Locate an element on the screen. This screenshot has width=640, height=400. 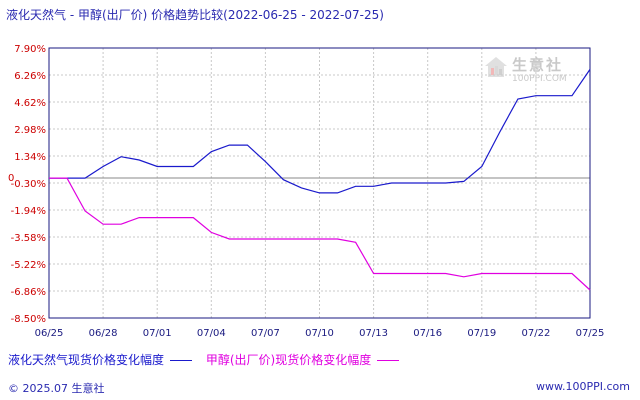
legend-swatch-methanol is located at coordinates (388, 360).